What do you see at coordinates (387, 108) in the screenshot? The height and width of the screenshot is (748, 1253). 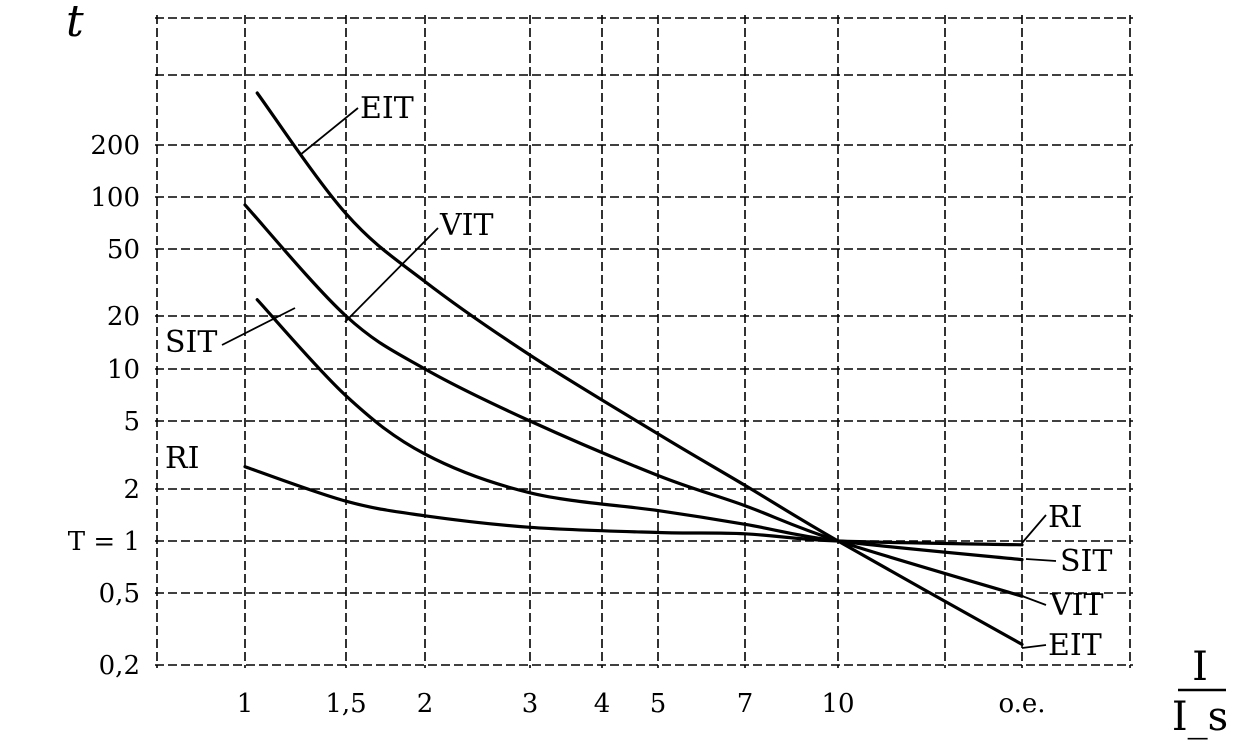 I see `label-left-eit: EIT` at bounding box center [387, 108].